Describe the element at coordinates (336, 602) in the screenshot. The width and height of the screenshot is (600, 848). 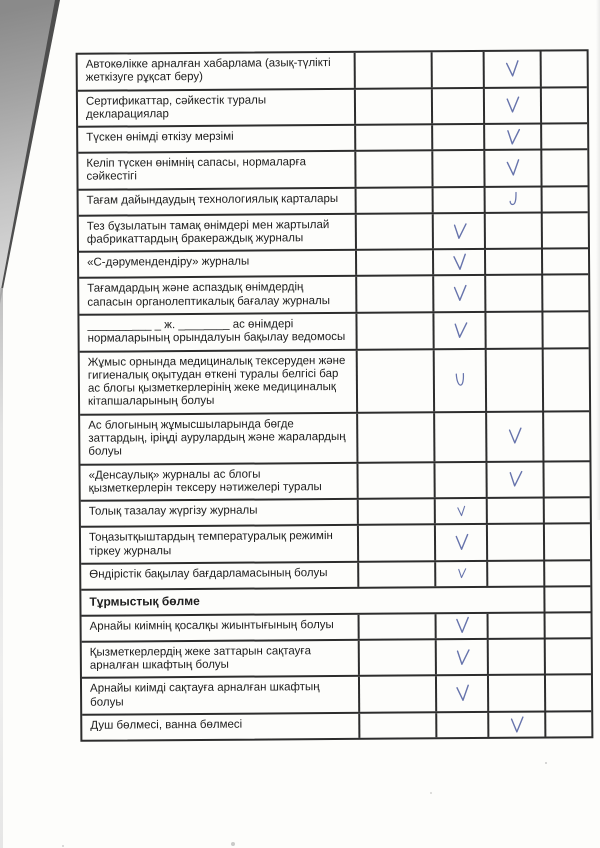
I see `section-row: Тұрмыстық бөлме` at that location.